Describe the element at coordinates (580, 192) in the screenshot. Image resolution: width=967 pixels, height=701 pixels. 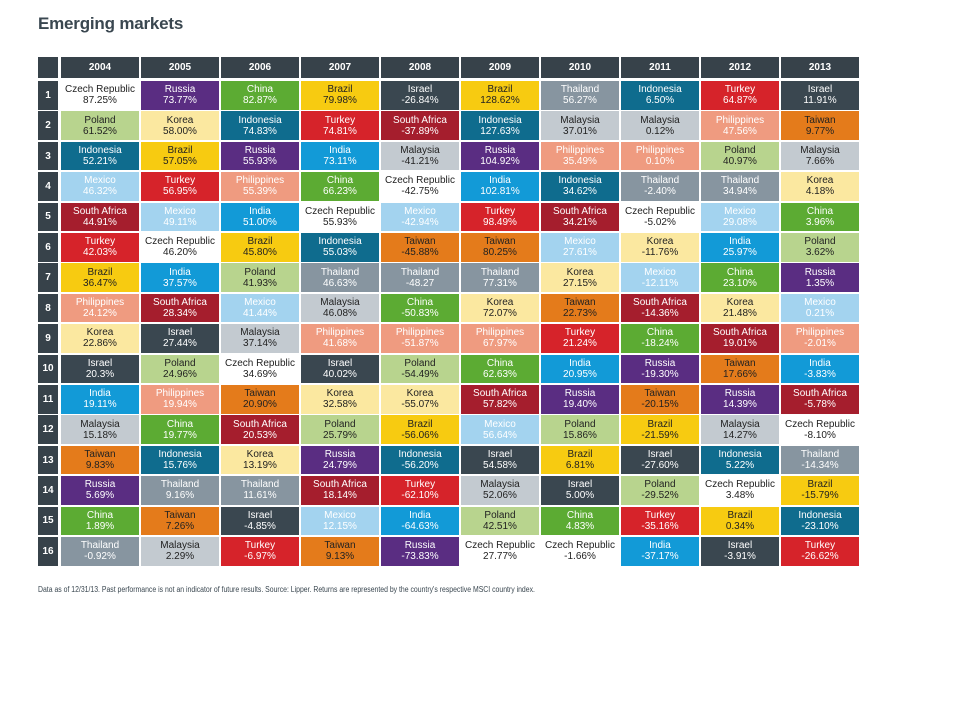
I see `return-value: 34.62%` at that location.